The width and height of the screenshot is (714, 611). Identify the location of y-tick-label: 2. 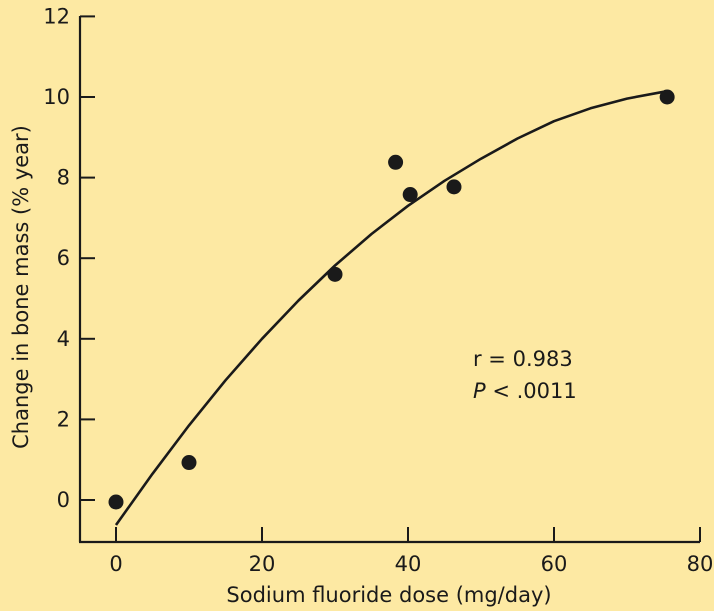
(63, 419).